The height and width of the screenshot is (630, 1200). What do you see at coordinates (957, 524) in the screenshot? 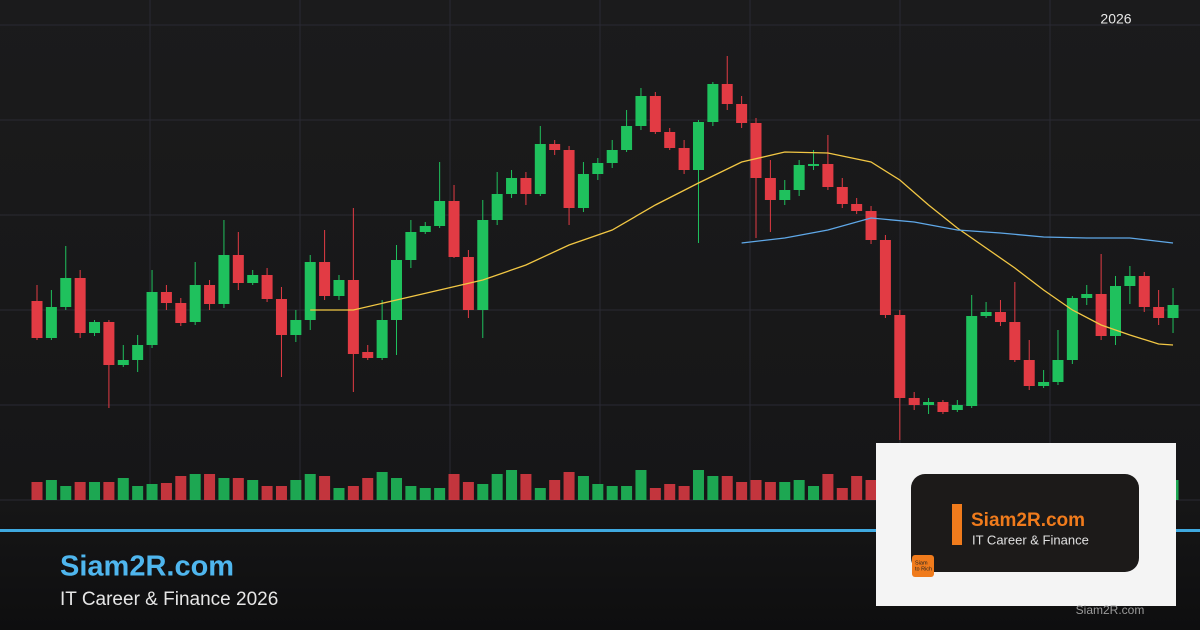
I see `logo-bar` at bounding box center [957, 524].